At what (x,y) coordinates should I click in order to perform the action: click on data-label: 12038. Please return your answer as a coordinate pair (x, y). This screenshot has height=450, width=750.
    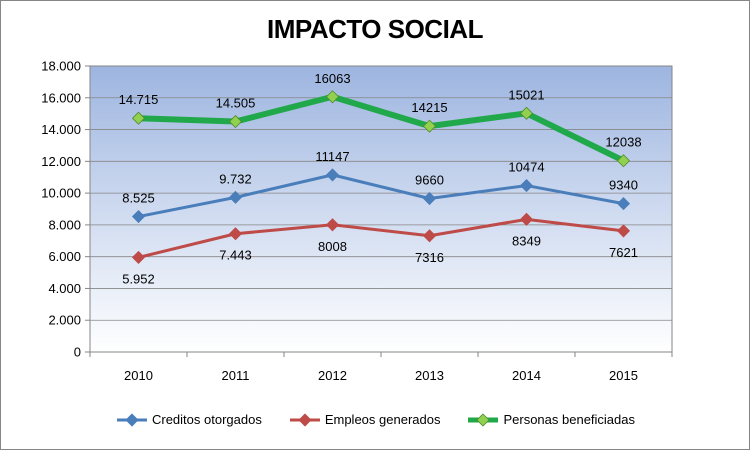
    Looking at the image, I should click on (623, 142).